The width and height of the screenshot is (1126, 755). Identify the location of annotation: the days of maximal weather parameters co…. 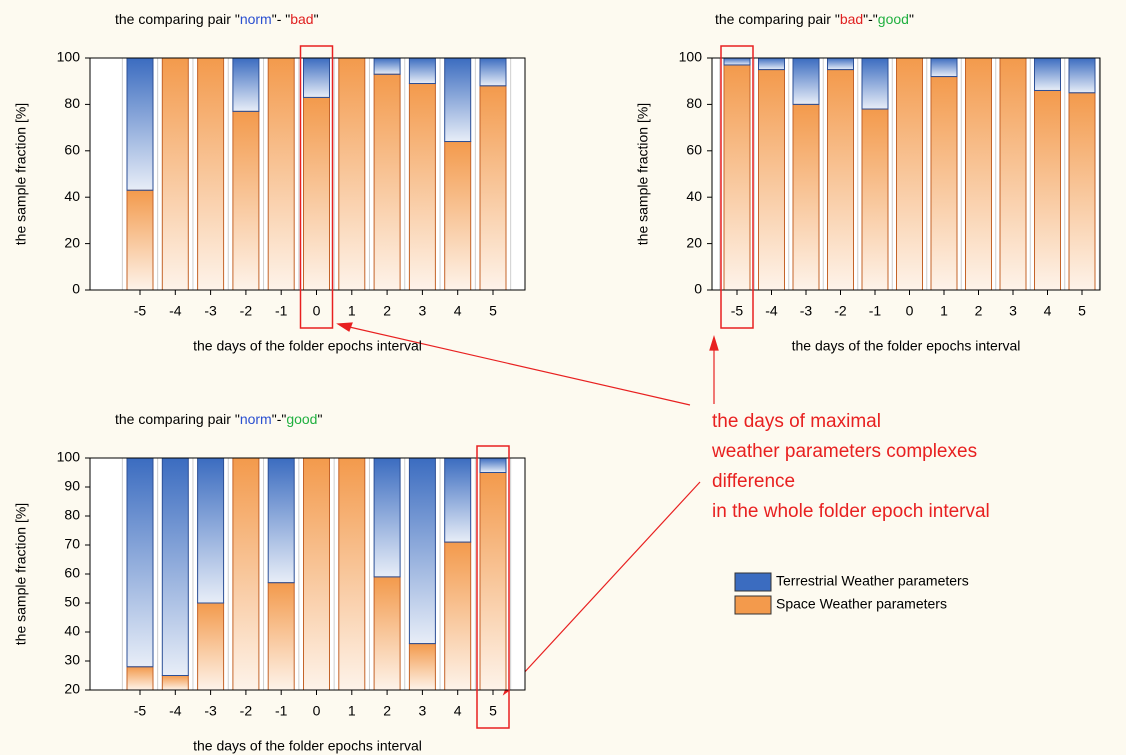
(850, 466).